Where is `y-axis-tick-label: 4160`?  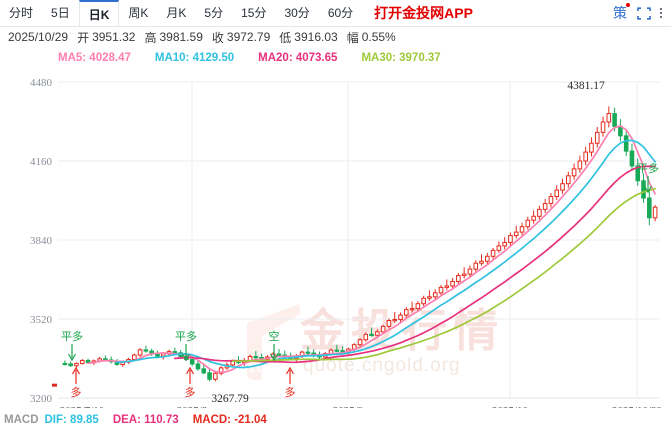
y-axis-tick-label: 4160 is located at coordinates (41, 162).